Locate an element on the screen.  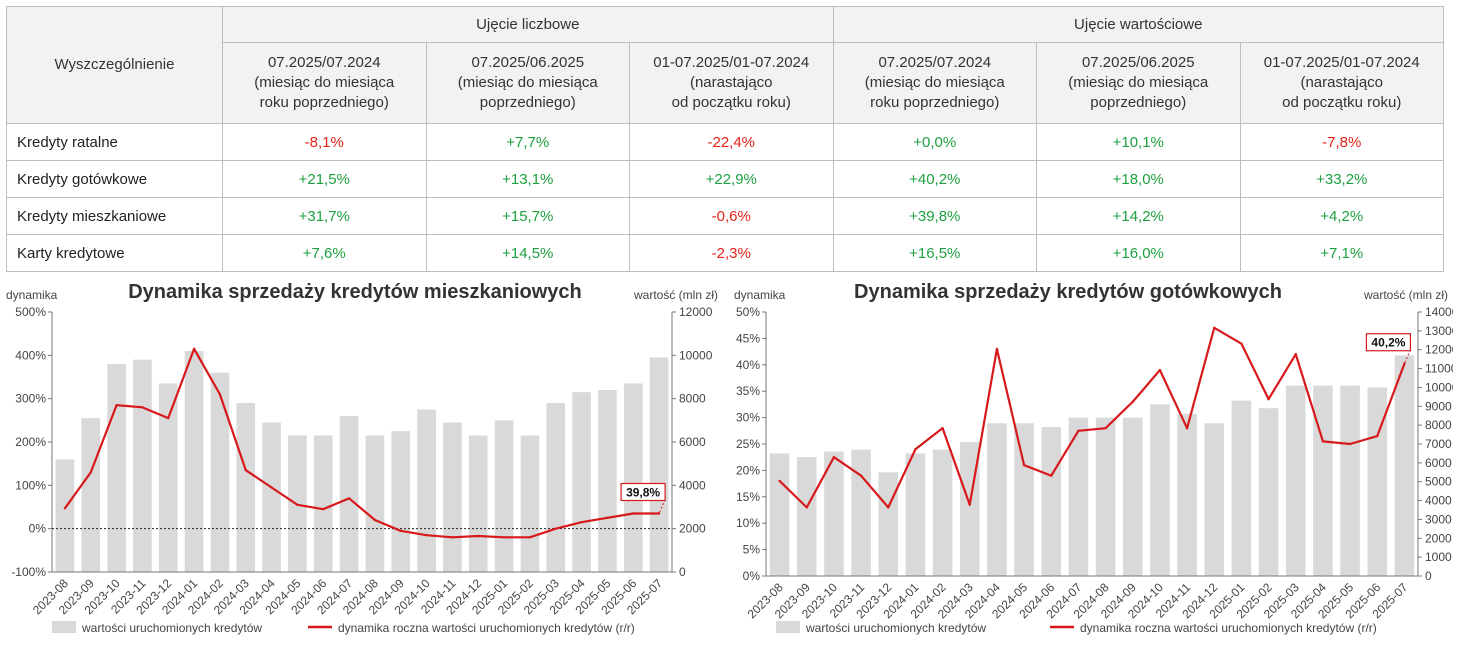
left-tick-label: 400% is located at coordinates (30, 355).